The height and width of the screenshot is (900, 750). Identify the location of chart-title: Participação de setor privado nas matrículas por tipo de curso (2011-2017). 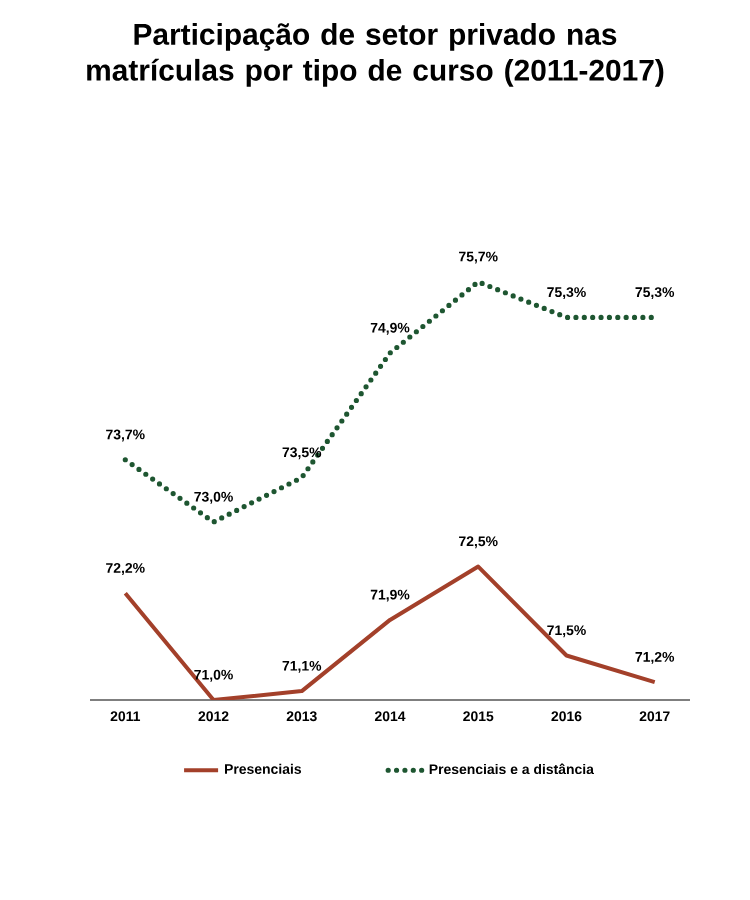
(375, 55).